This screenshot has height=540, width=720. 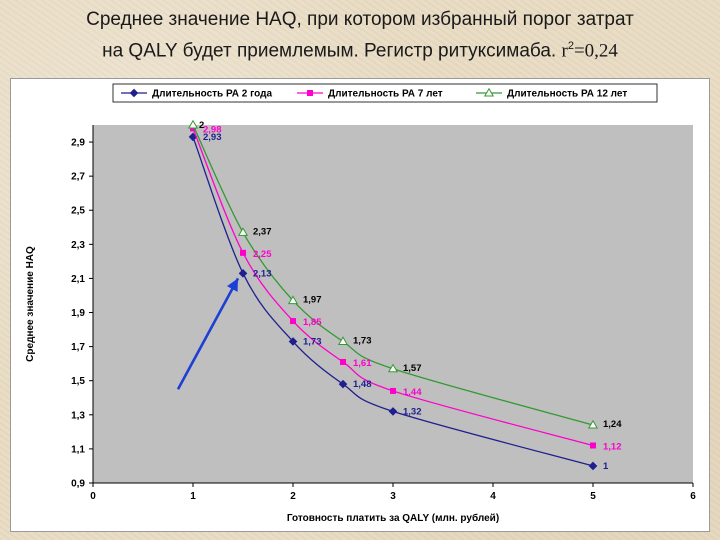 I want to click on x-tick-label: 4, so click(x=493, y=496).